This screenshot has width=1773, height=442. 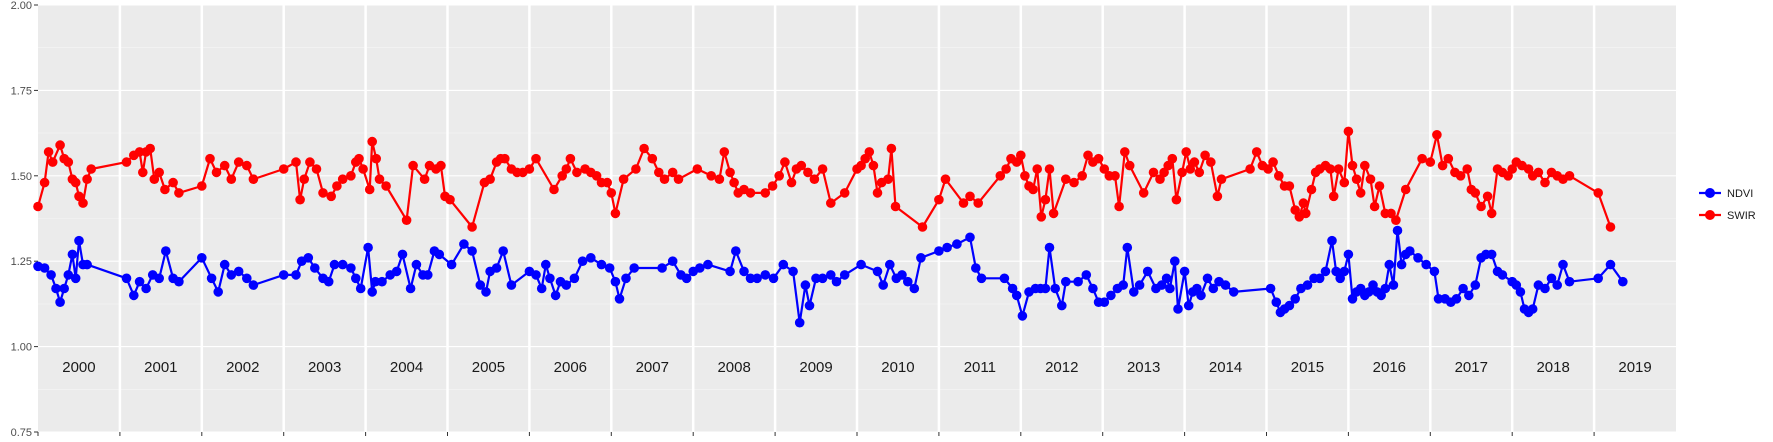 What do you see at coordinates (1389, 367) in the screenshot?
I see `facet-label-year: 2016` at bounding box center [1389, 367].